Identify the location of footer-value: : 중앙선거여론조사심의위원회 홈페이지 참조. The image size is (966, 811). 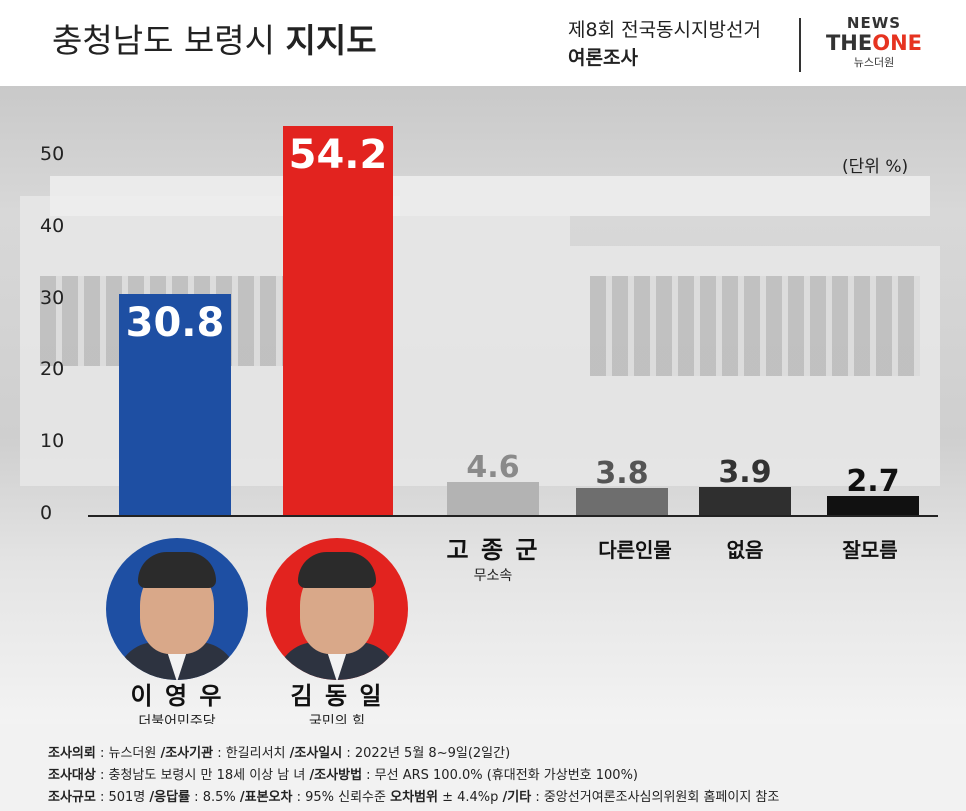
(655, 797).